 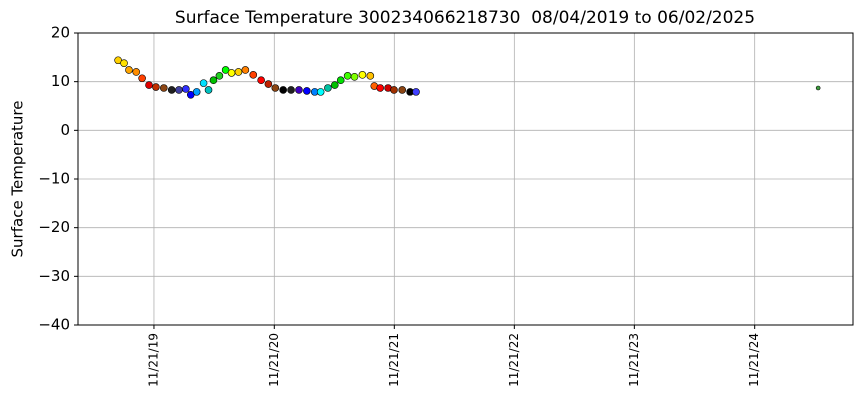 What do you see at coordinates (65, 130) in the screenshot?
I see `y-tick-label: 0` at bounding box center [65, 130].